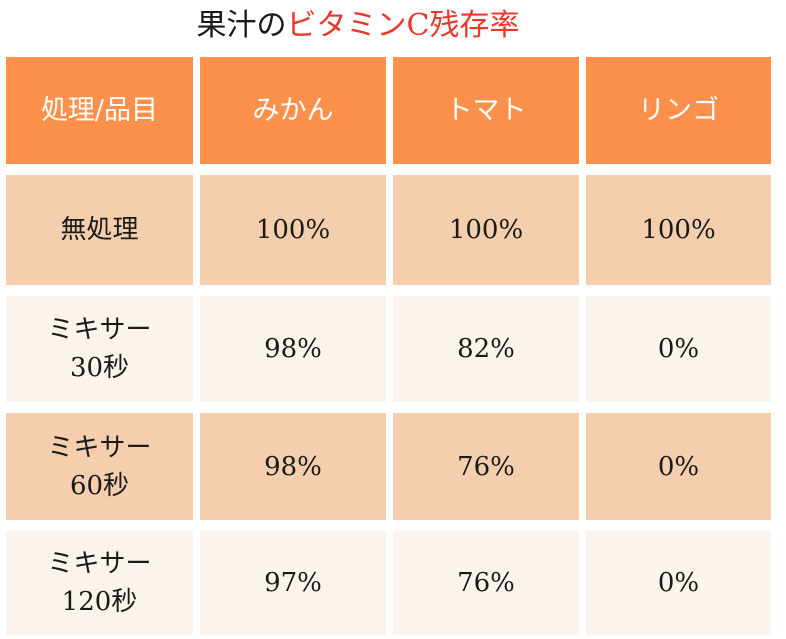 This screenshot has width=786, height=639. I want to click on page-title: 果汁のビタミンC残存率, so click(358, 26).